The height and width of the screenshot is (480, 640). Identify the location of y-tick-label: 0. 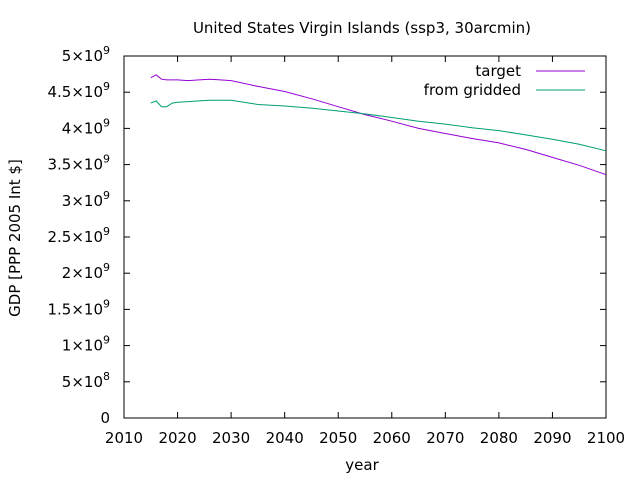
(105, 418).